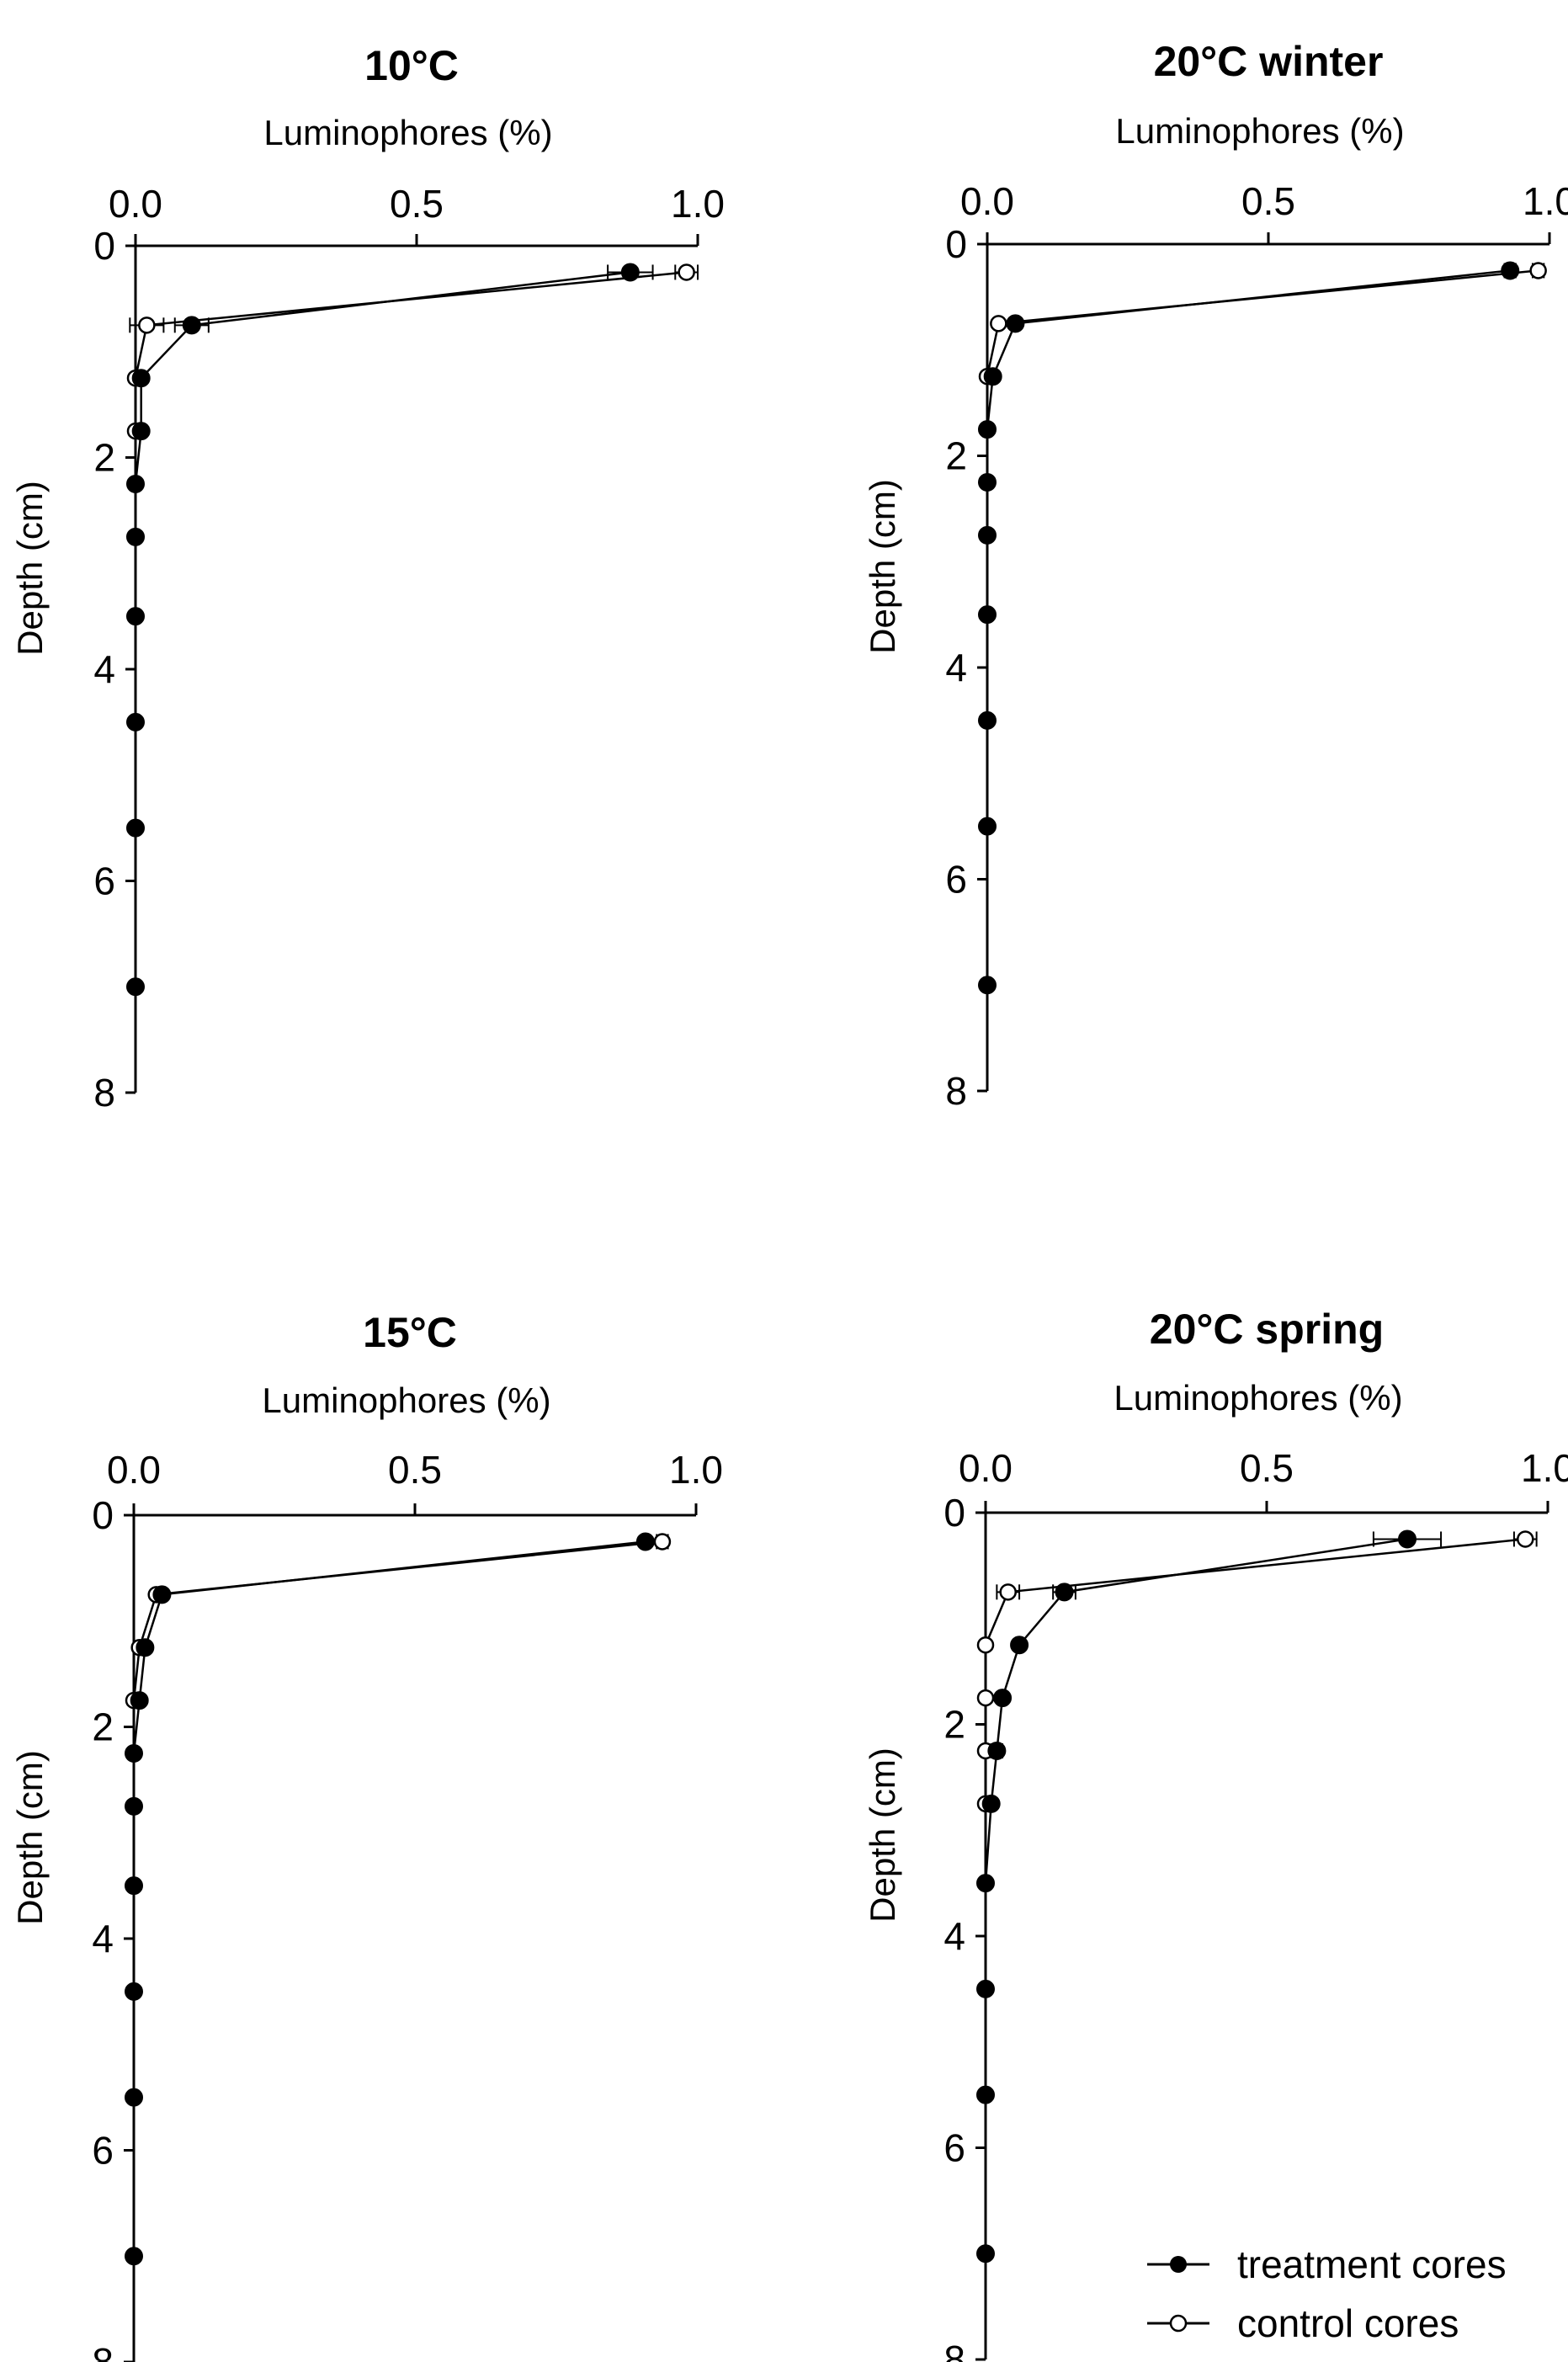 This screenshot has height=2362, width=1568. What do you see at coordinates (1267, 1329) in the screenshot?
I see `chart-title: 20°C spring` at bounding box center [1267, 1329].